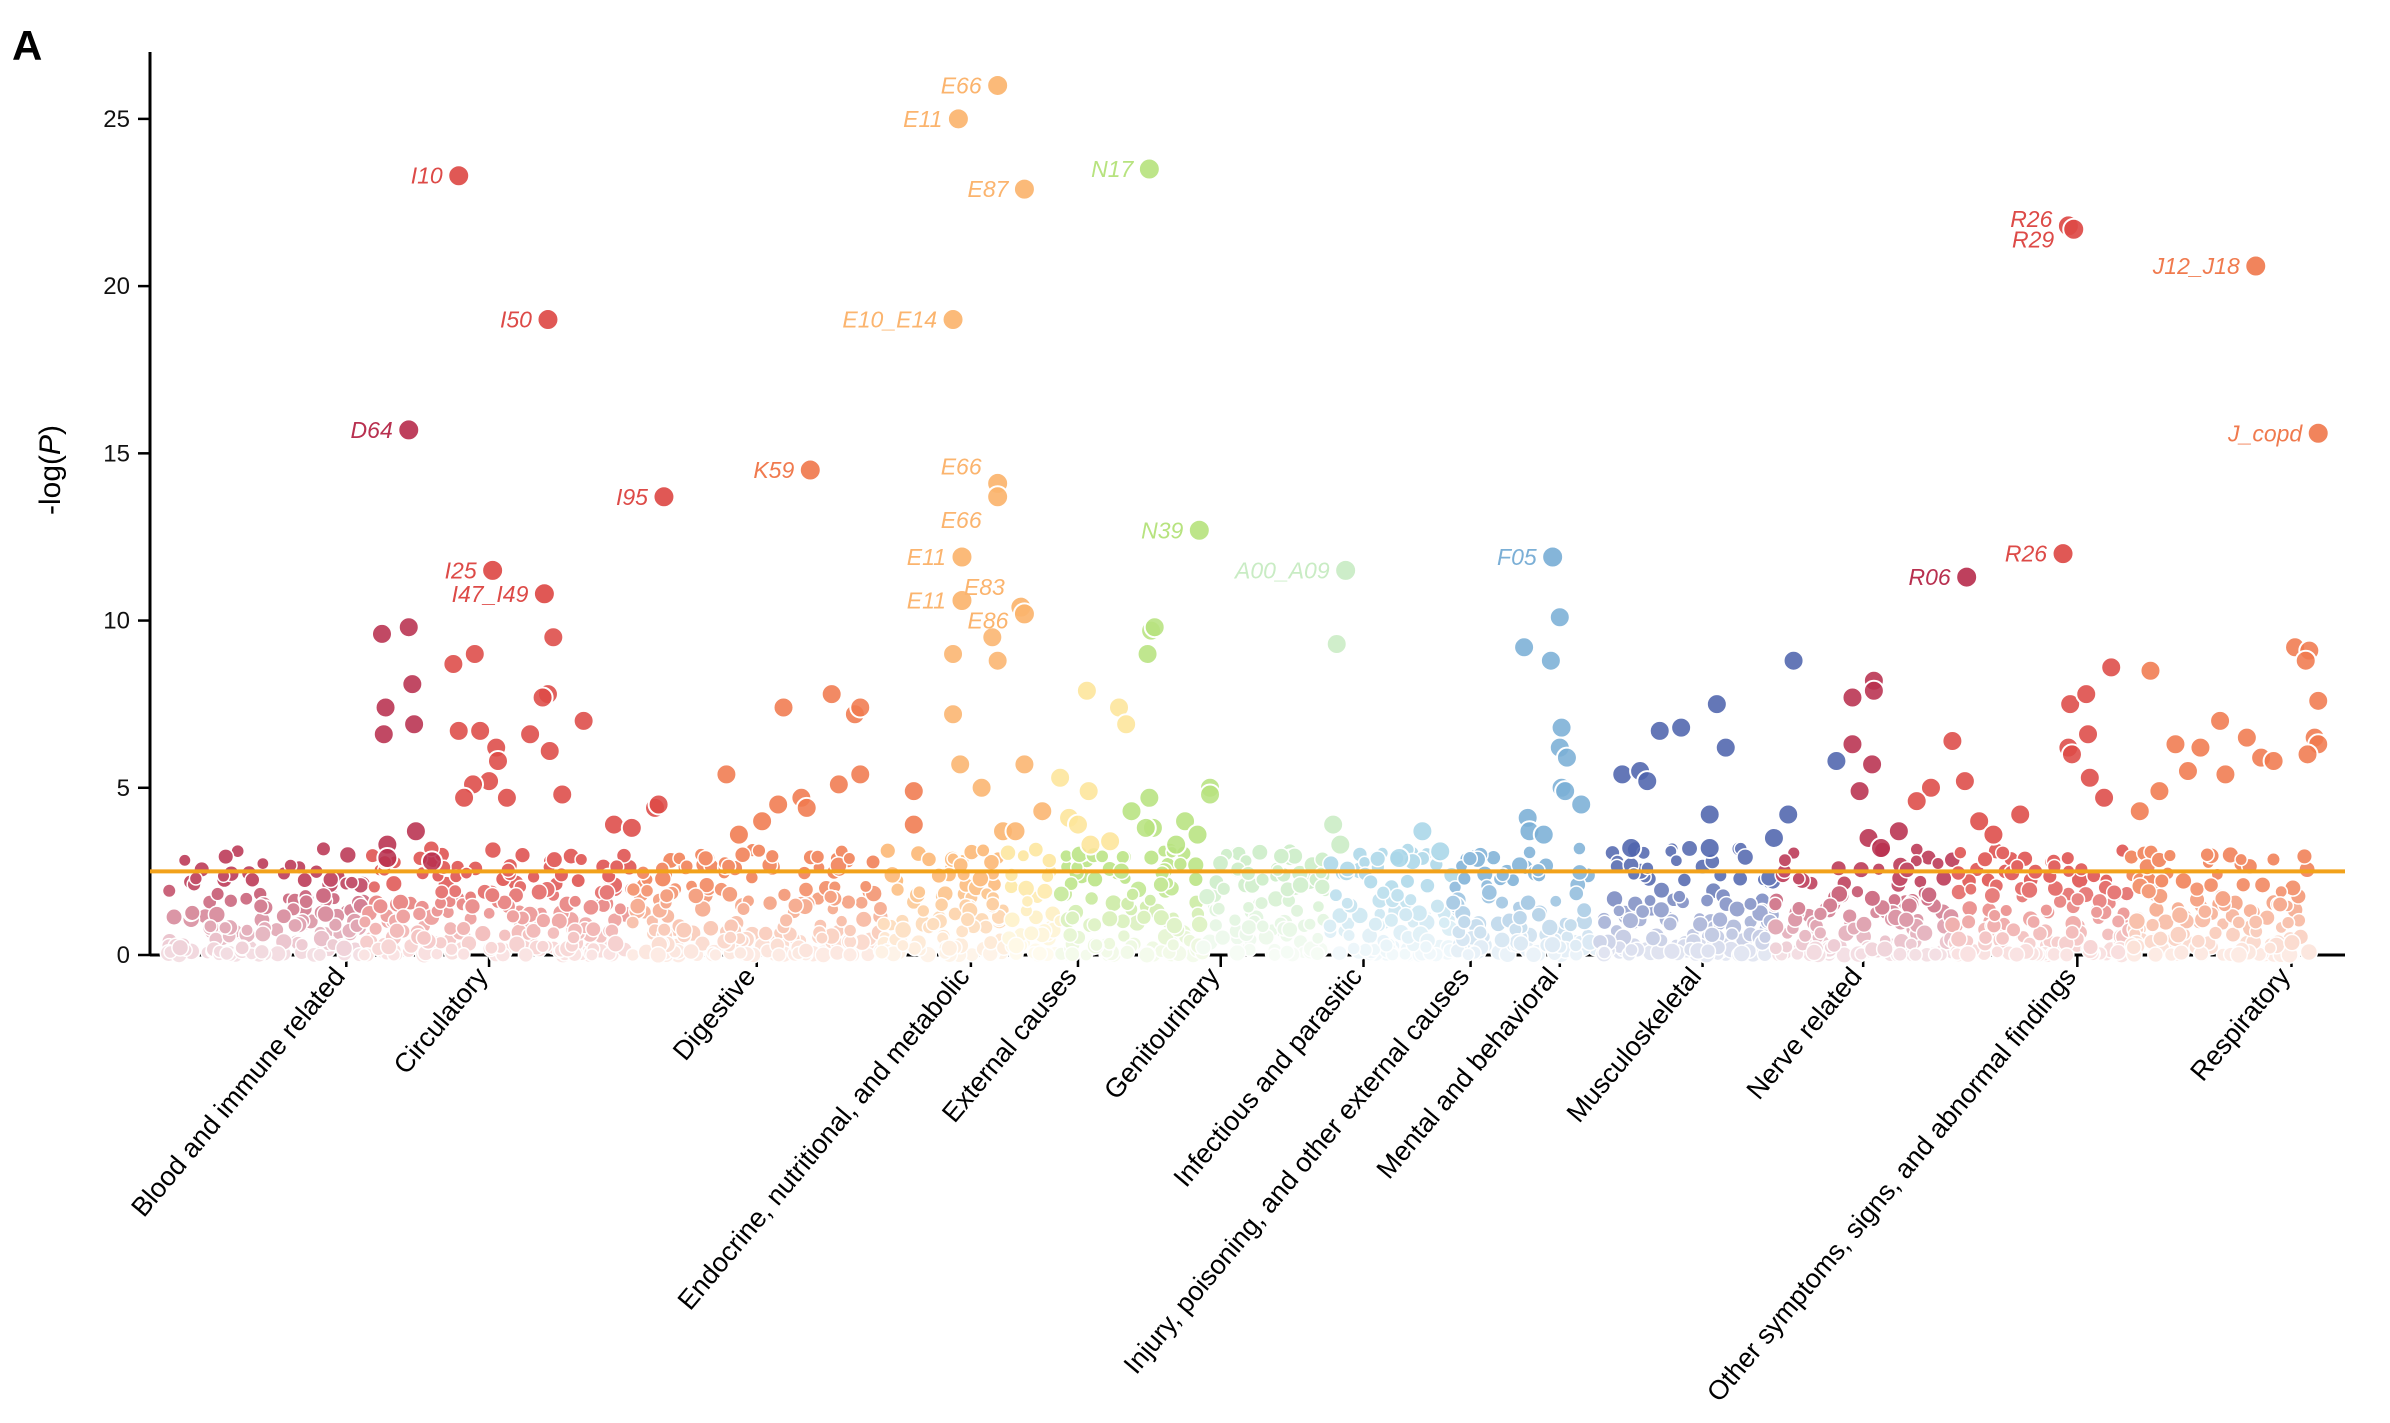  I want to click on y-axis-title-italic: P, so click(50, 445).